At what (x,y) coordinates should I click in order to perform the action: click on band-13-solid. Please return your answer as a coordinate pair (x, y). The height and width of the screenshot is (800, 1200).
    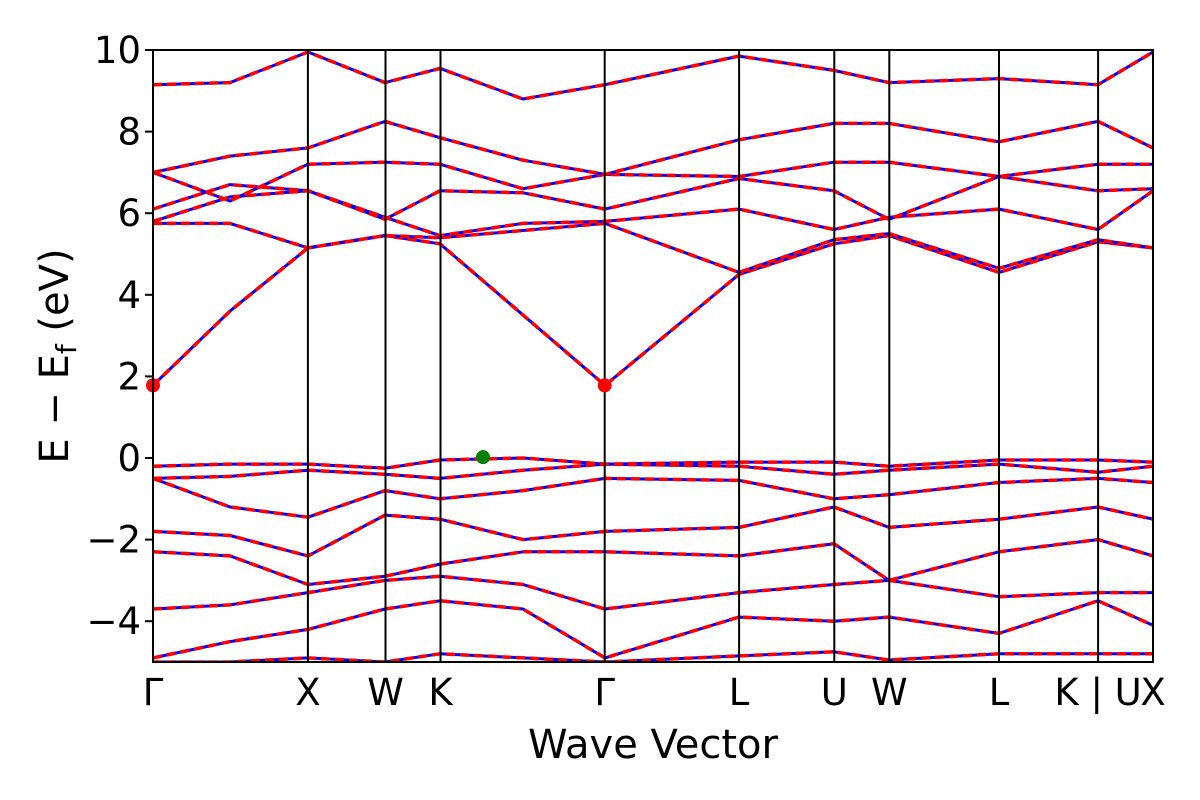
    Looking at the image, I should click on (653, 629).